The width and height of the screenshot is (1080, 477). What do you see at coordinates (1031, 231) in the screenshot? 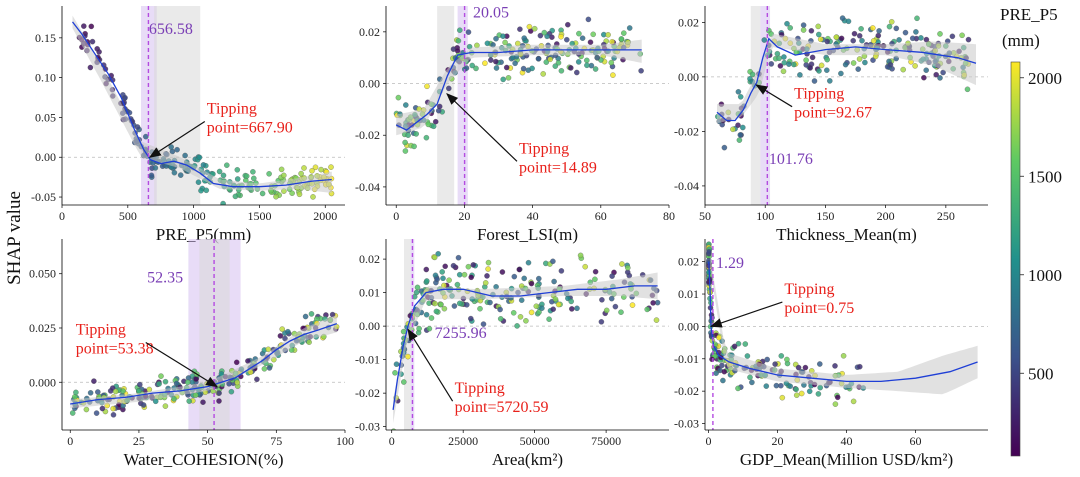
I see `colorbar: PRE_P5 (mm) 2000 1500 1000 500` at bounding box center [1031, 231].